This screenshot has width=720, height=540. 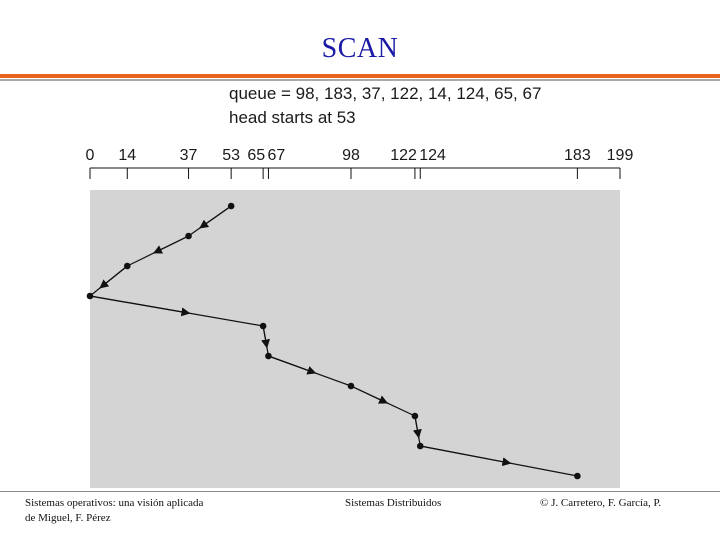 What do you see at coordinates (68, 518) in the screenshot?
I see `footer-book-line2: de Miguel, F. Pérez` at bounding box center [68, 518].